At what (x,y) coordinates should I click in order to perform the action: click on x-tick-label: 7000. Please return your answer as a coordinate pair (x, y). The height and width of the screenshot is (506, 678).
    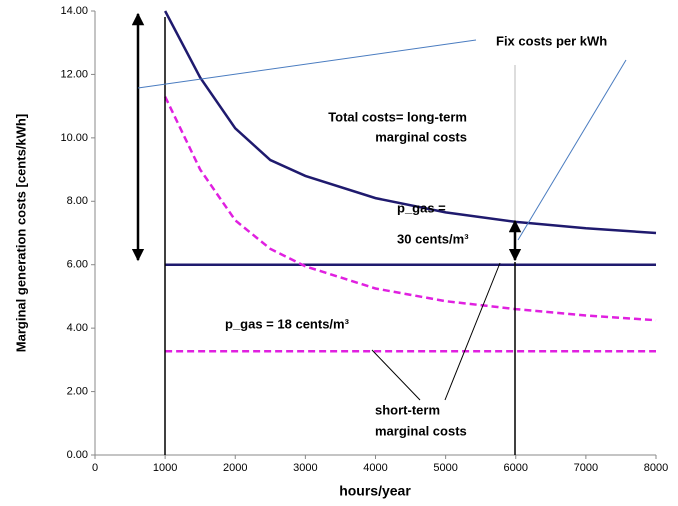
    Looking at the image, I should click on (586, 468).